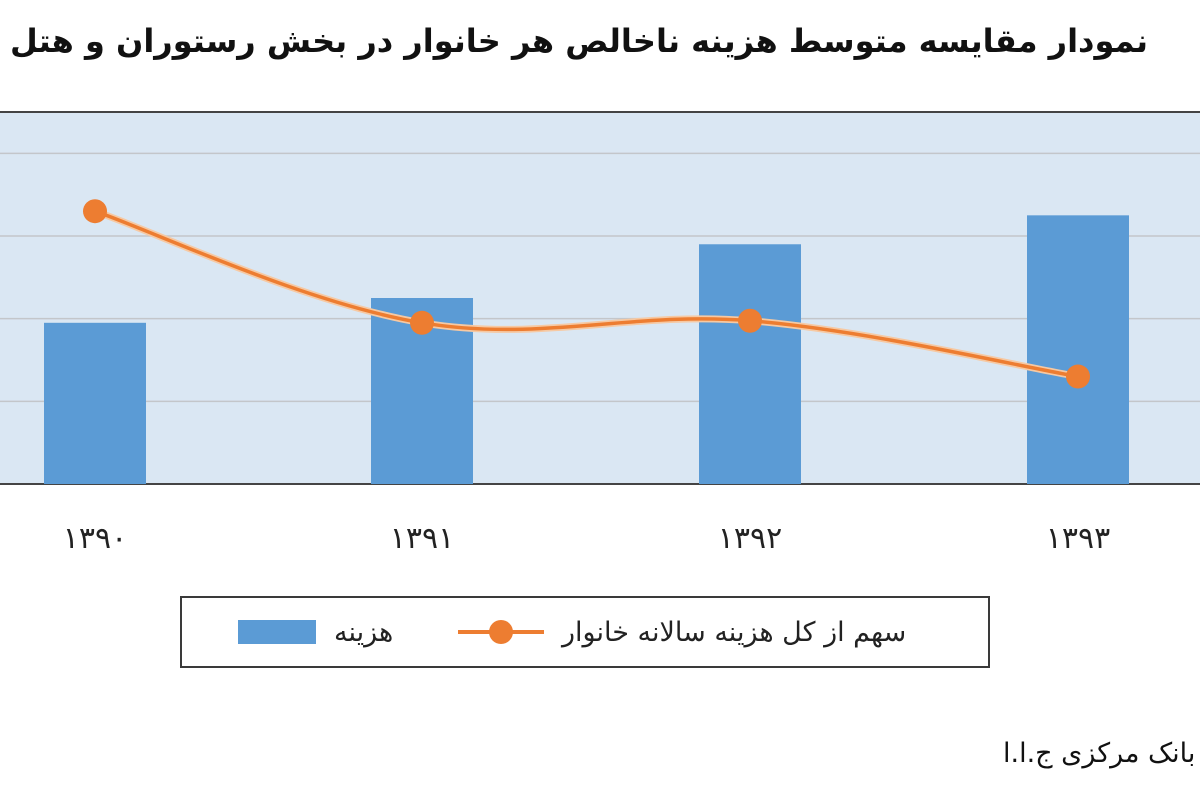 The width and height of the screenshot is (1200, 800). Describe the element at coordinates (1078, 538) in the screenshot. I see `x-tick-label: ۱۳۹۳` at that location.